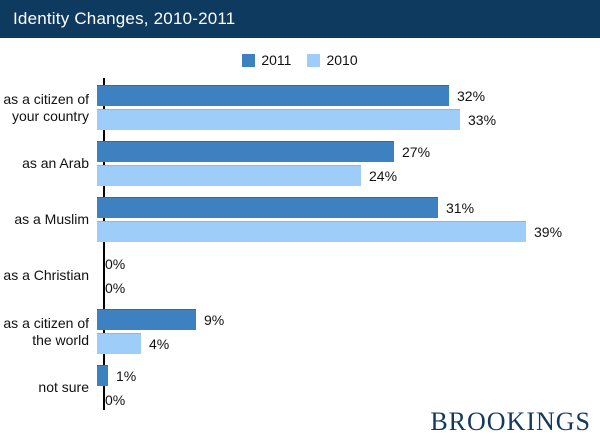 This screenshot has height=445, width=600. Describe the element at coordinates (348, 319) in the screenshot. I see `bar-line-2011: 9%` at that location.